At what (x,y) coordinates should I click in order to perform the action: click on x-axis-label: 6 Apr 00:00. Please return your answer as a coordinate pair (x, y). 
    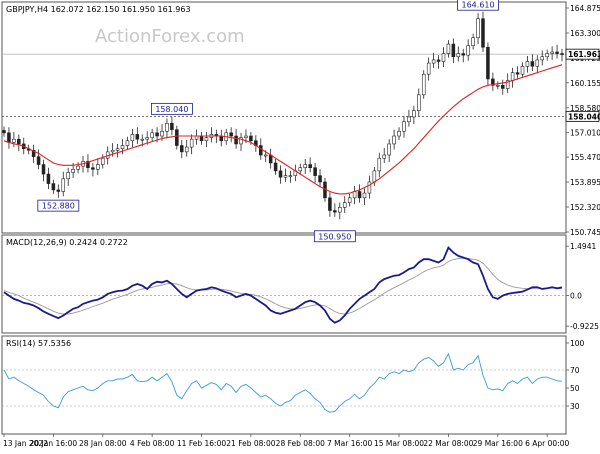
    Looking at the image, I should click on (547, 443).